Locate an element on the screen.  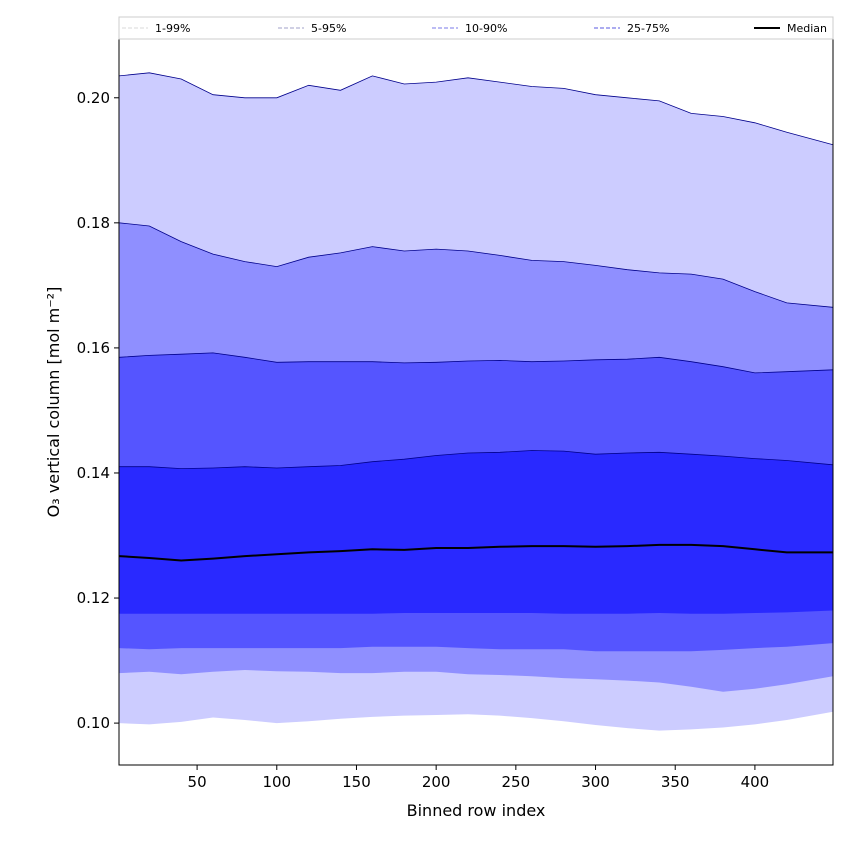
y-tick-label: 0.10 is located at coordinates (93, 723).